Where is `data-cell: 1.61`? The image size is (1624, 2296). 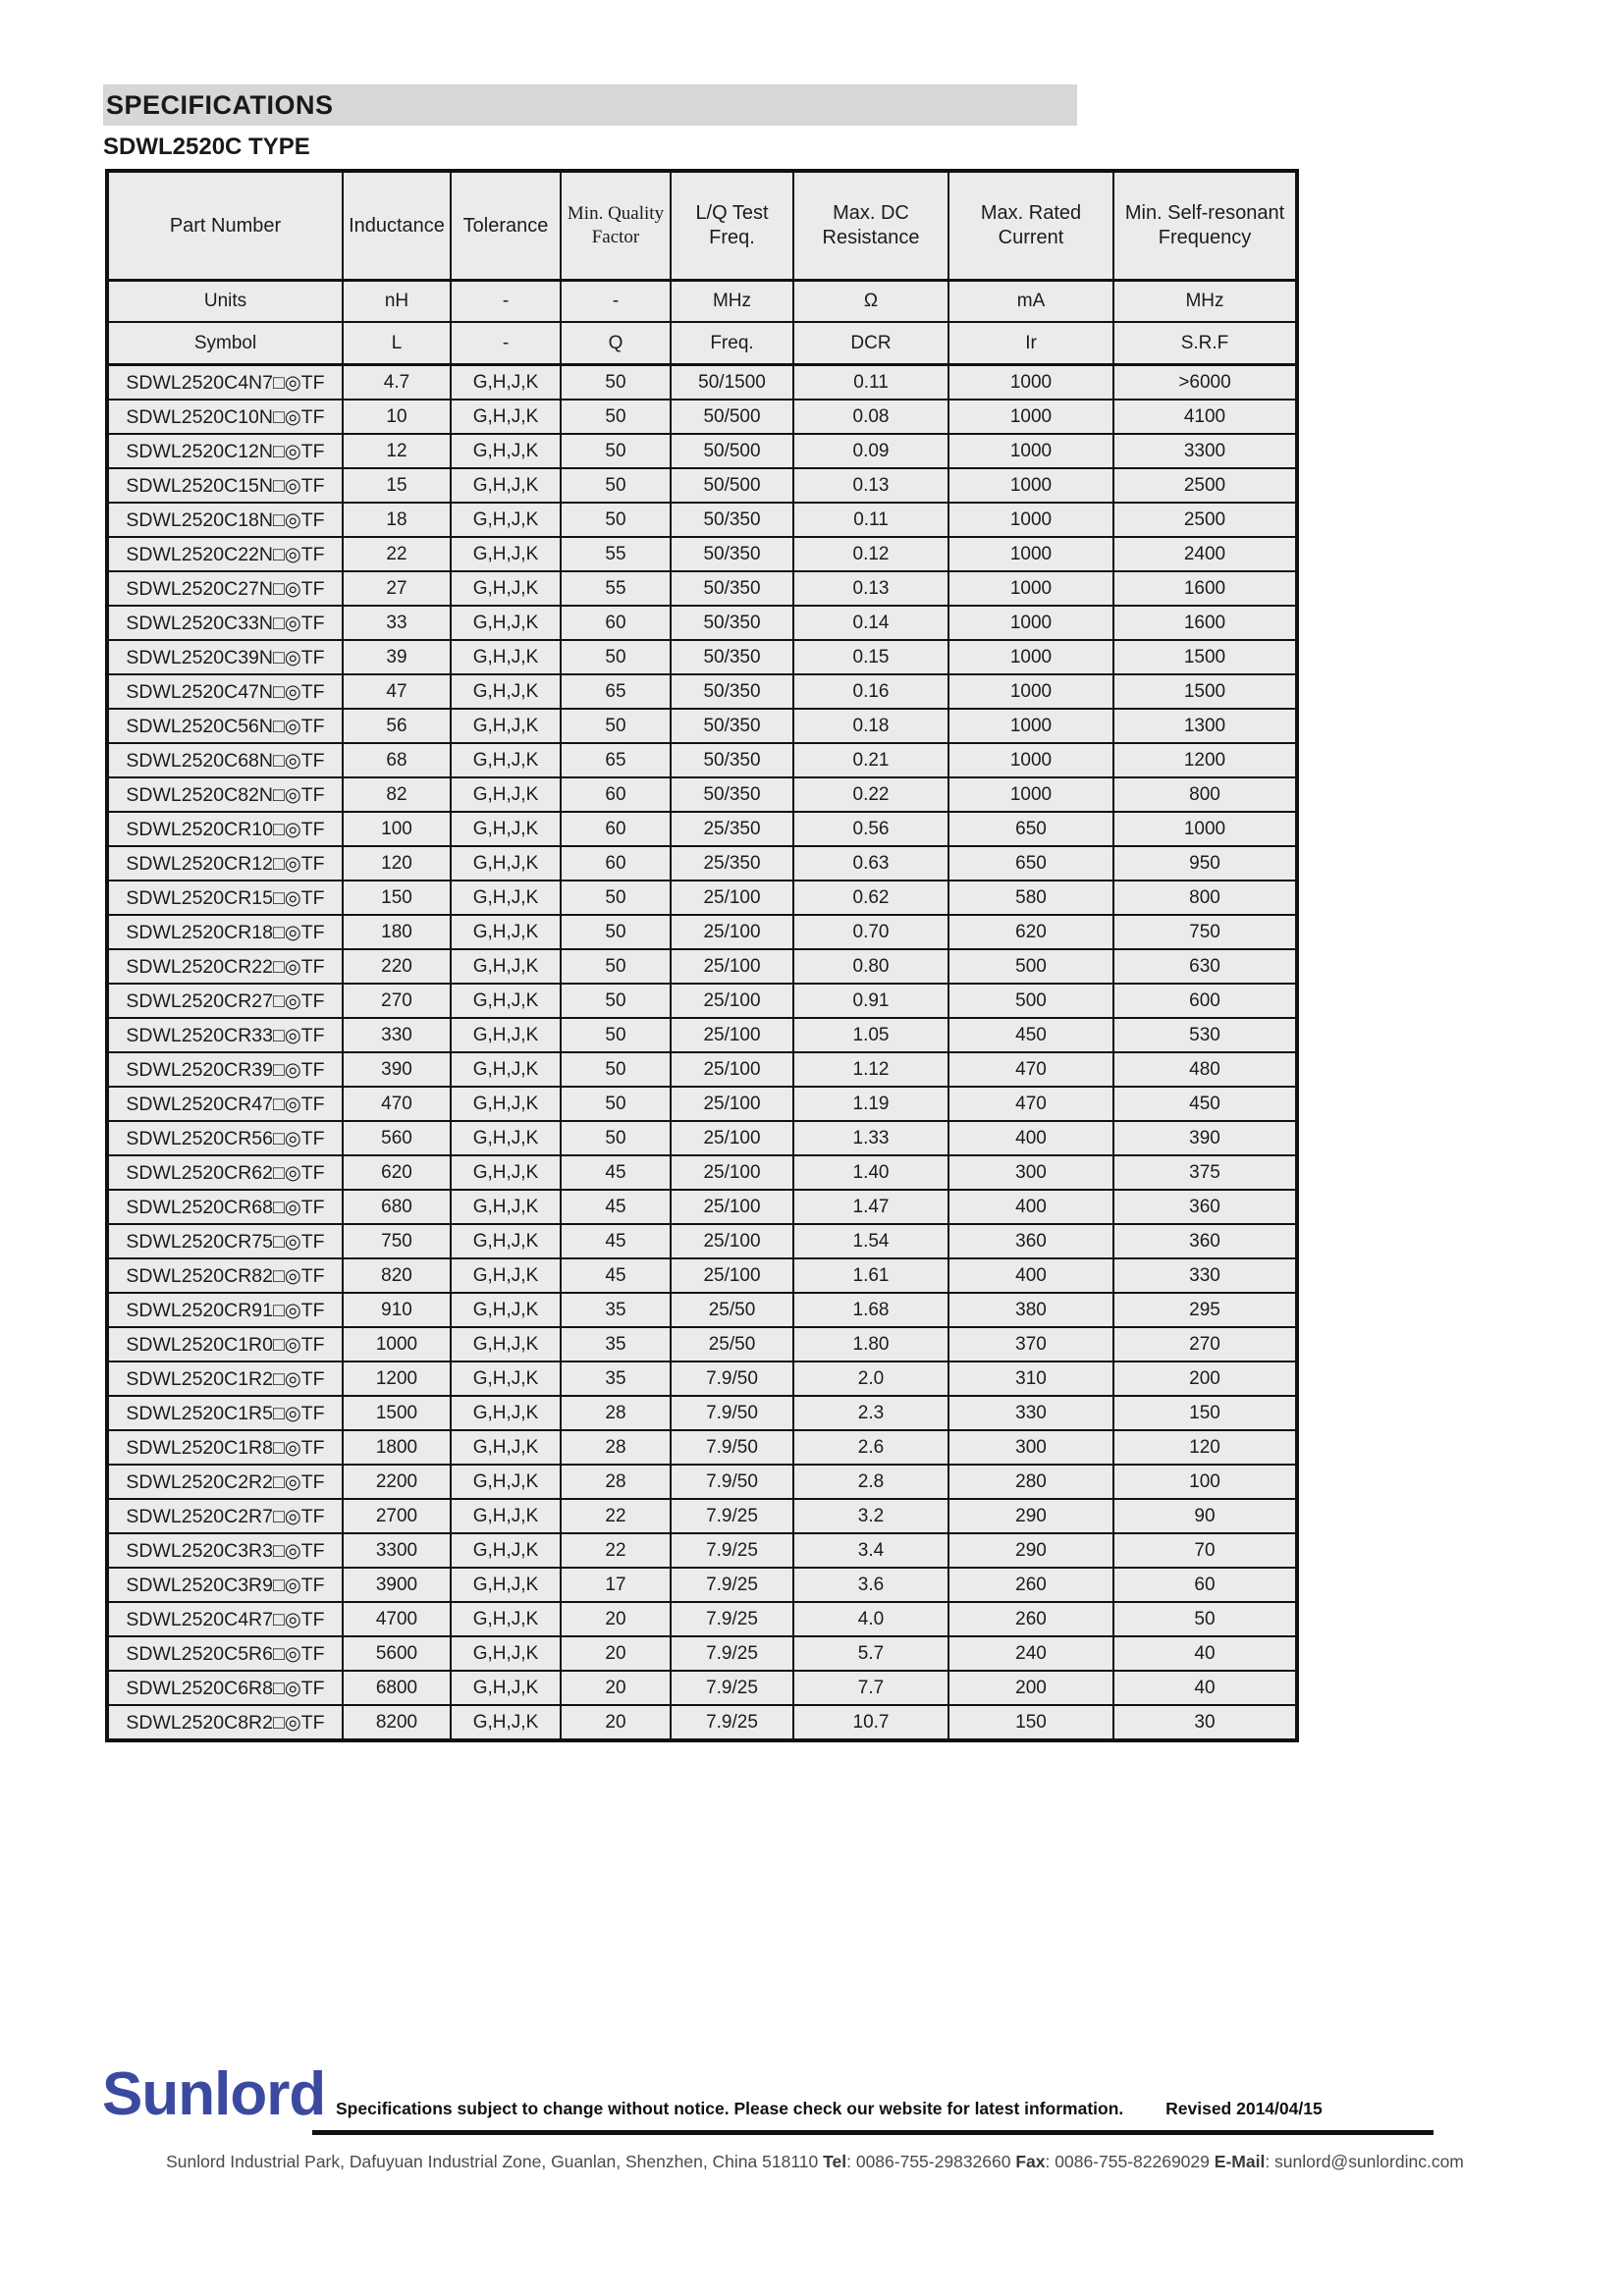 data-cell: 1.61 is located at coordinates (870, 1275).